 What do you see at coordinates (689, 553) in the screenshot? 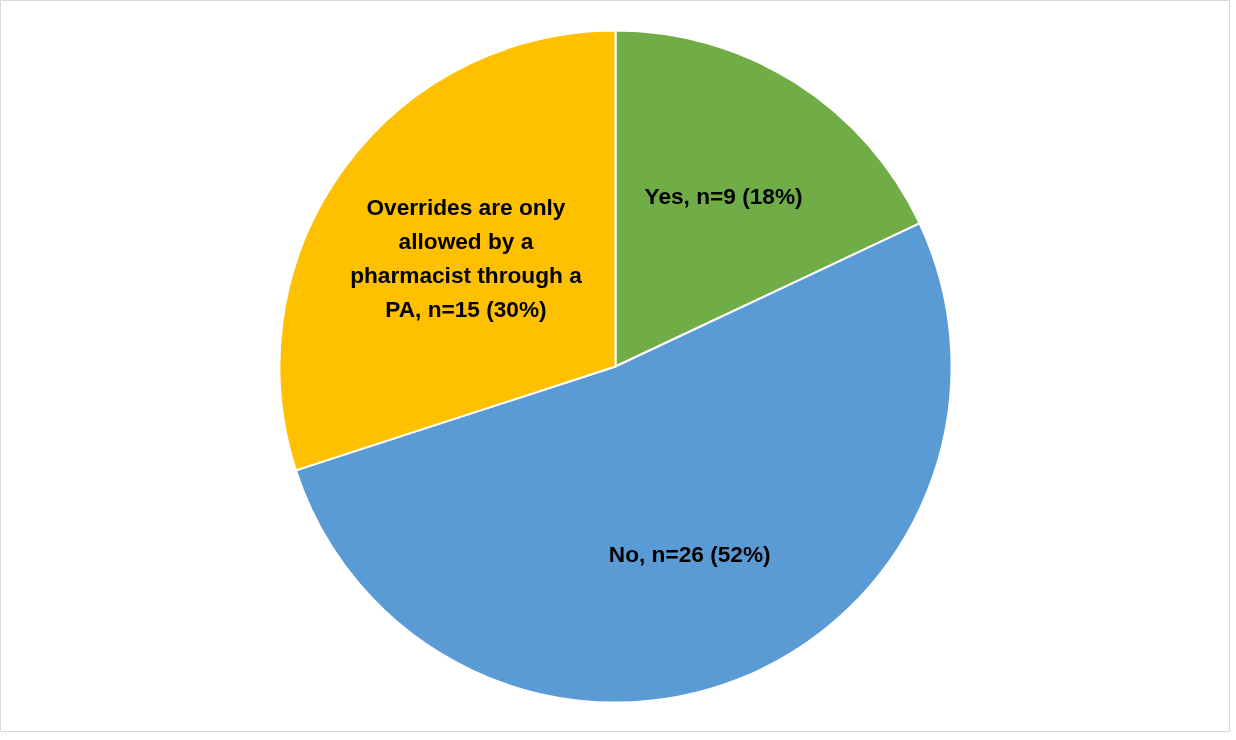
I see `slice-label: No, n=26 (52%)` at bounding box center [689, 553].